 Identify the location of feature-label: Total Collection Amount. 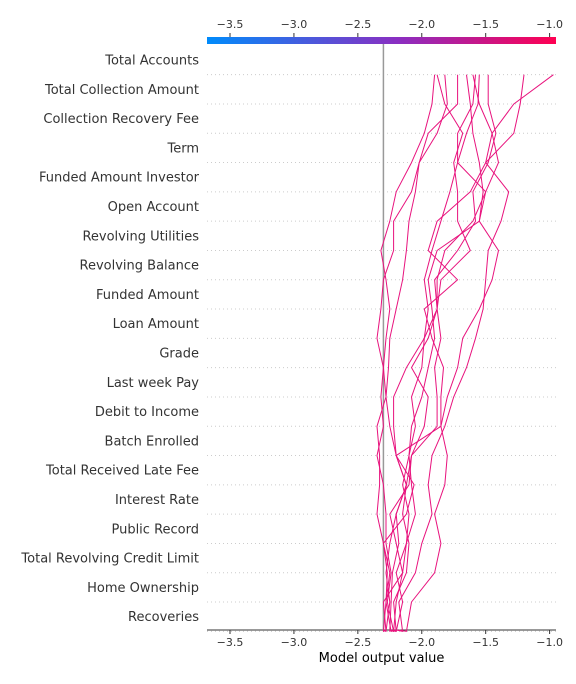
(121, 90).